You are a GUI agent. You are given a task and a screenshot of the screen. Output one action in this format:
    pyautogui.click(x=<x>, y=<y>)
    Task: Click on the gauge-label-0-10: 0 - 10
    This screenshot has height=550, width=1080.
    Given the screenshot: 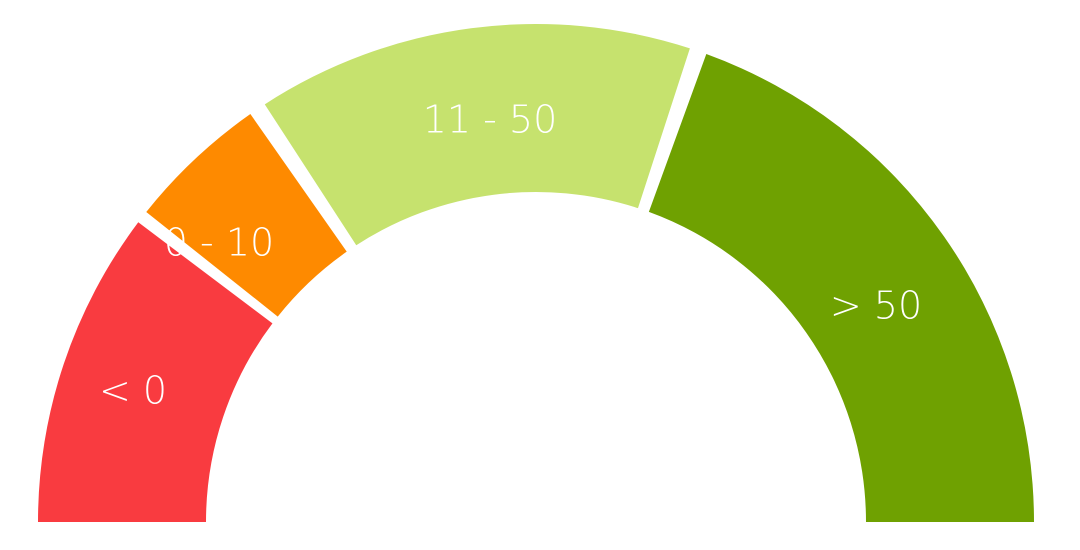 What is the action you would take?
    pyautogui.click(x=219, y=243)
    